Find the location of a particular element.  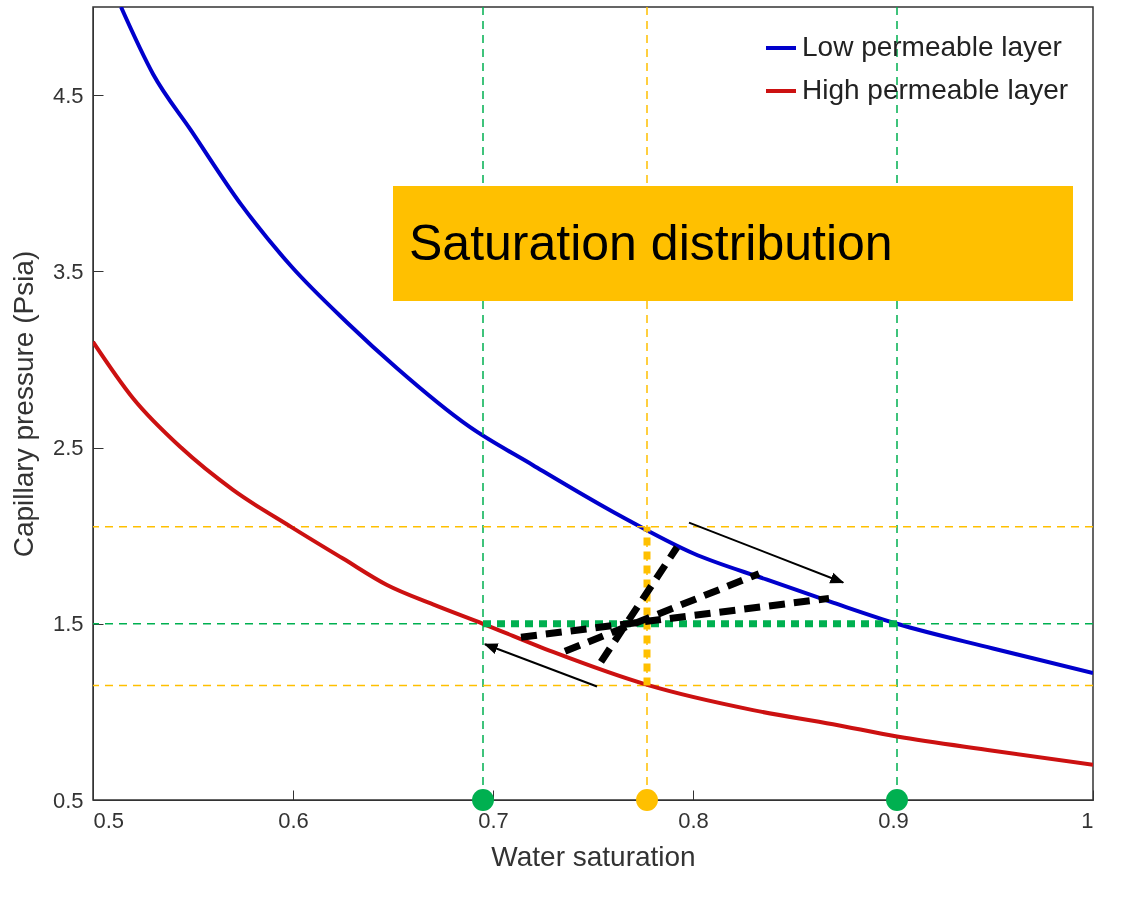

y-tick-label: 1.5 is located at coordinates (68, 624).